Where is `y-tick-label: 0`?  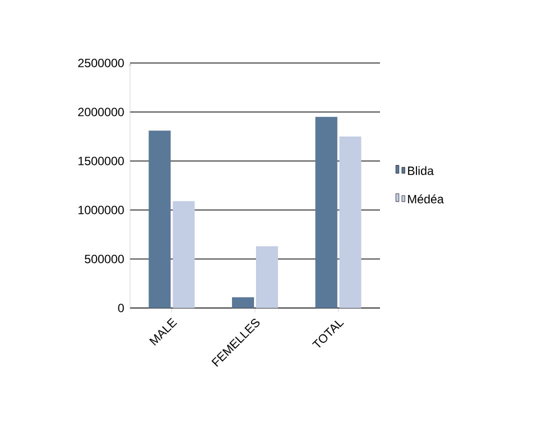
y-tick-label: 0 is located at coordinates (121, 308).